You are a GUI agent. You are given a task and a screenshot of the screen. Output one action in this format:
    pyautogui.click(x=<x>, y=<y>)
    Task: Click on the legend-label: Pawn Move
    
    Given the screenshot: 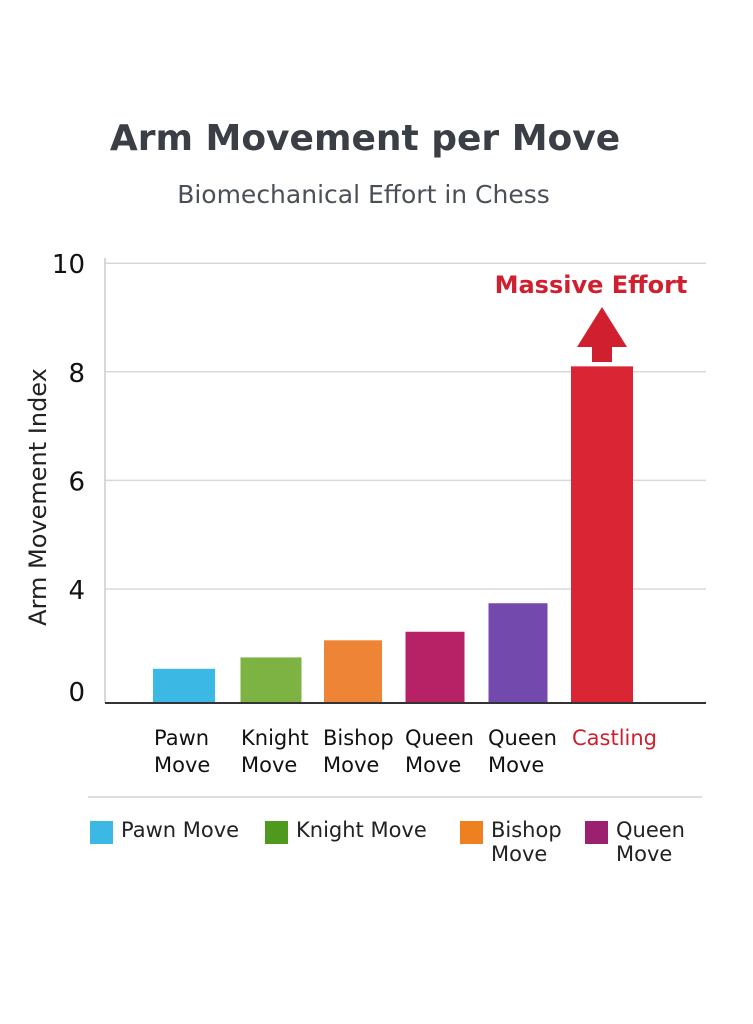 What is the action you would take?
    pyautogui.click(x=180, y=830)
    